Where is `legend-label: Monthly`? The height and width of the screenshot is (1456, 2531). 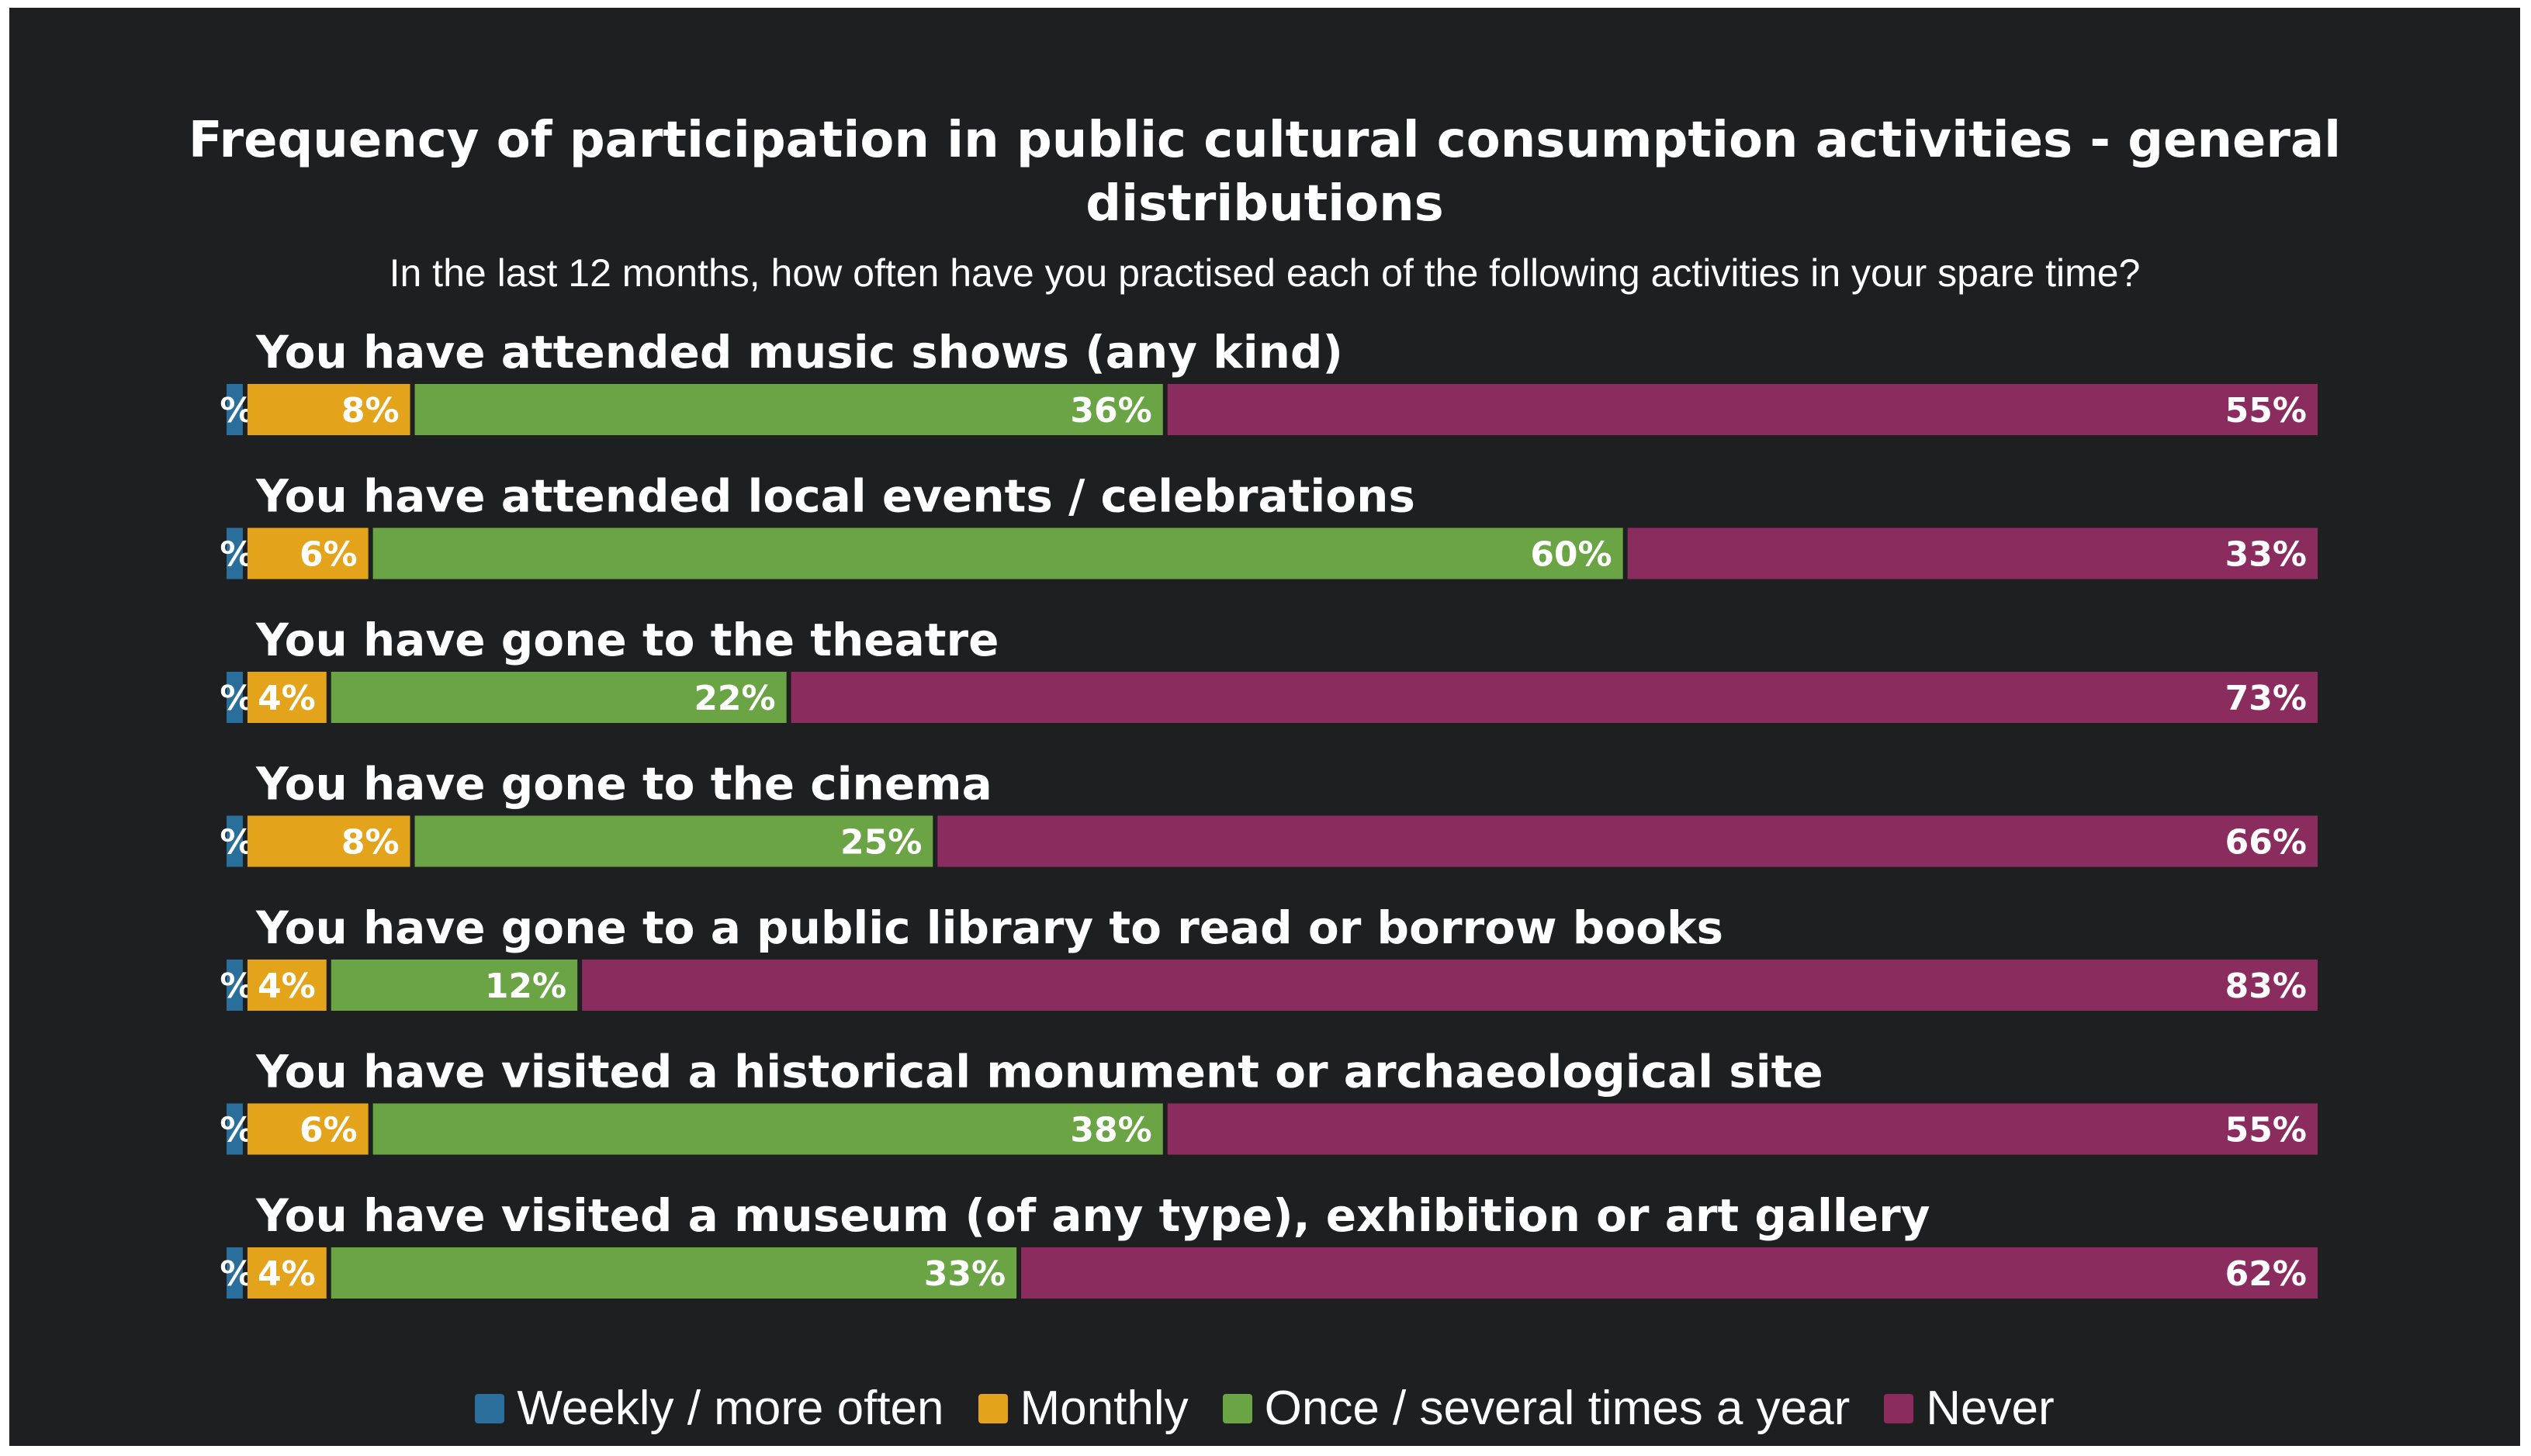 legend-label: Monthly is located at coordinates (1104, 1409).